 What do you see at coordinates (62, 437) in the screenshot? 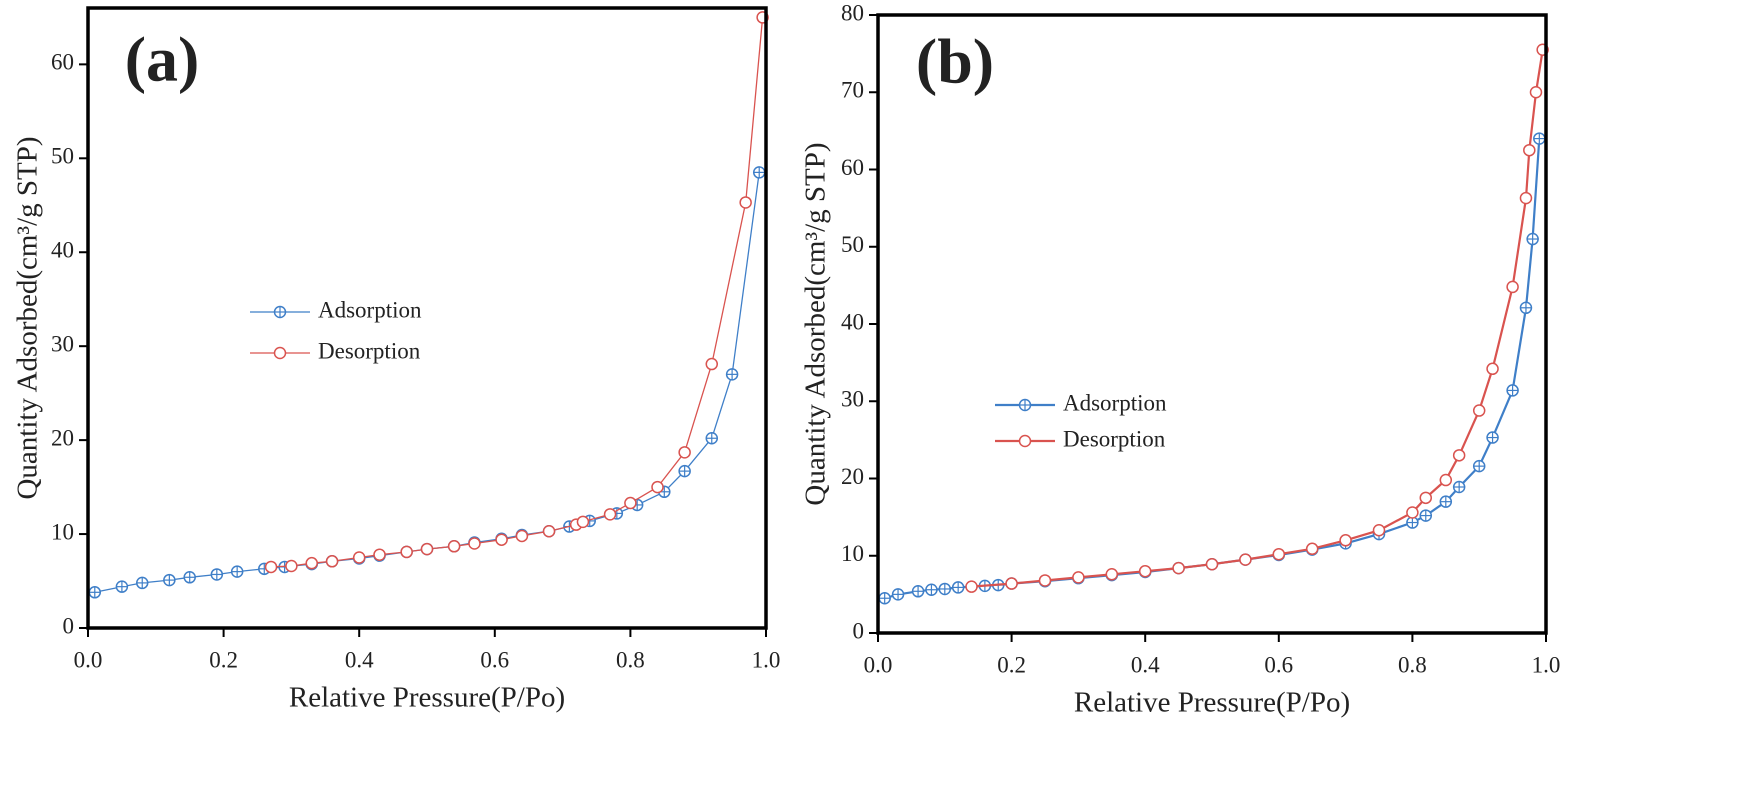
I see `y-tick-label: 20` at bounding box center [62, 437].